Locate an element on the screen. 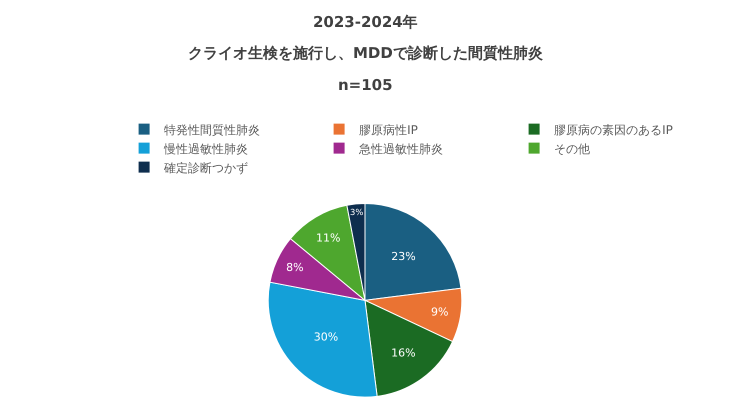  data-label: 30% is located at coordinates (326, 337).